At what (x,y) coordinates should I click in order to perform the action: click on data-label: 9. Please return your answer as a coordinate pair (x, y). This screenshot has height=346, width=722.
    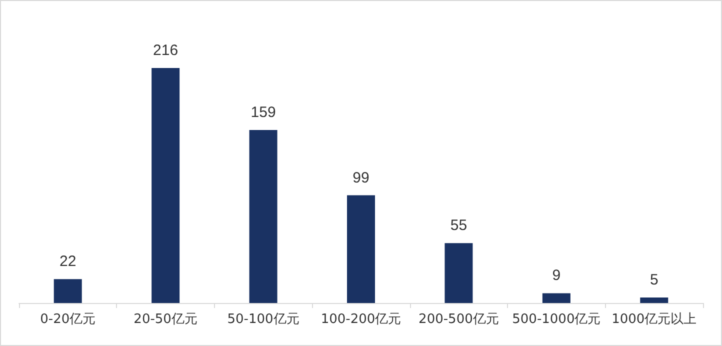
    Looking at the image, I should click on (556, 275).